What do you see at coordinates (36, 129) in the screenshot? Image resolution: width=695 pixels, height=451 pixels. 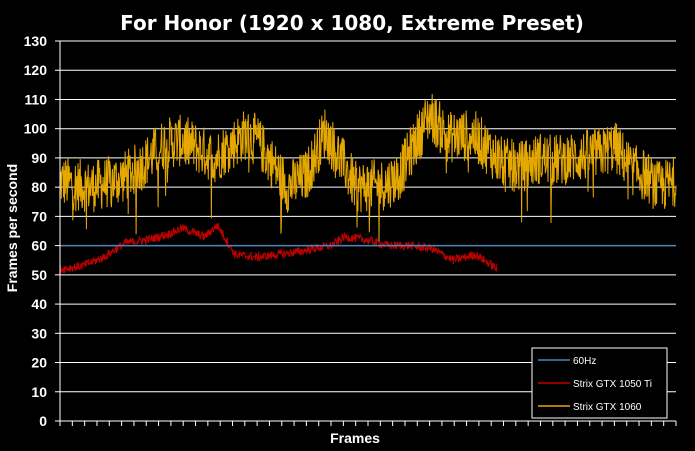 I see `y-tick-label: 100` at bounding box center [36, 129].